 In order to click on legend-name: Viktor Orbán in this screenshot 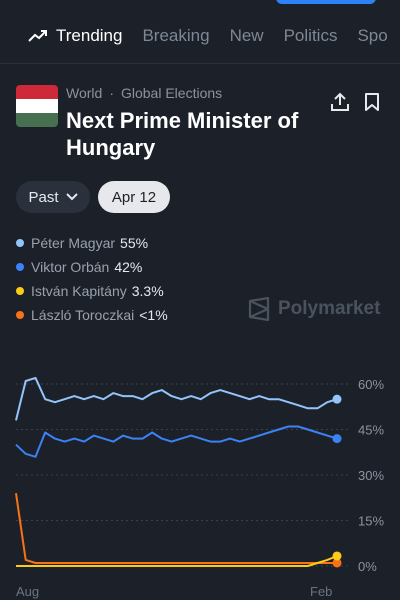, I will do `click(70, 267)`.